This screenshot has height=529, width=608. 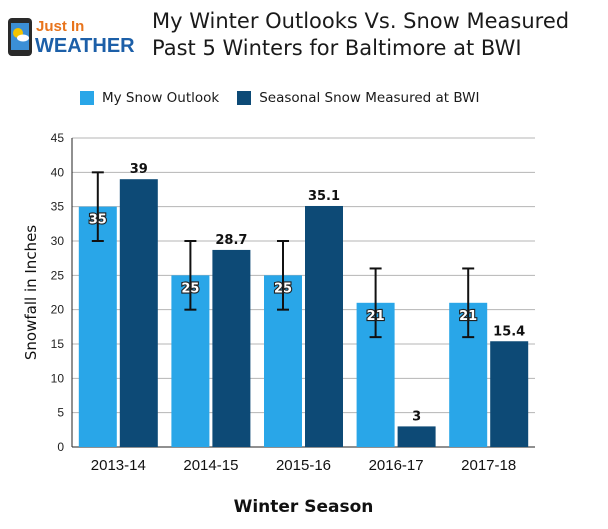 I want to click on y-tick-label: 40, so click(x=58, y=172).